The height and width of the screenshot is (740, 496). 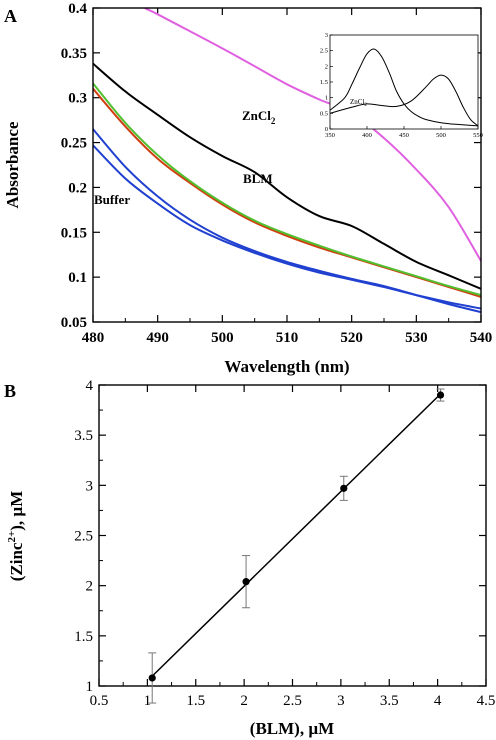 What do you see at coordinates (324, 113) in the screenshot?
I see `inset-ytick-label: 0.5` at bounding box center [324, 113].